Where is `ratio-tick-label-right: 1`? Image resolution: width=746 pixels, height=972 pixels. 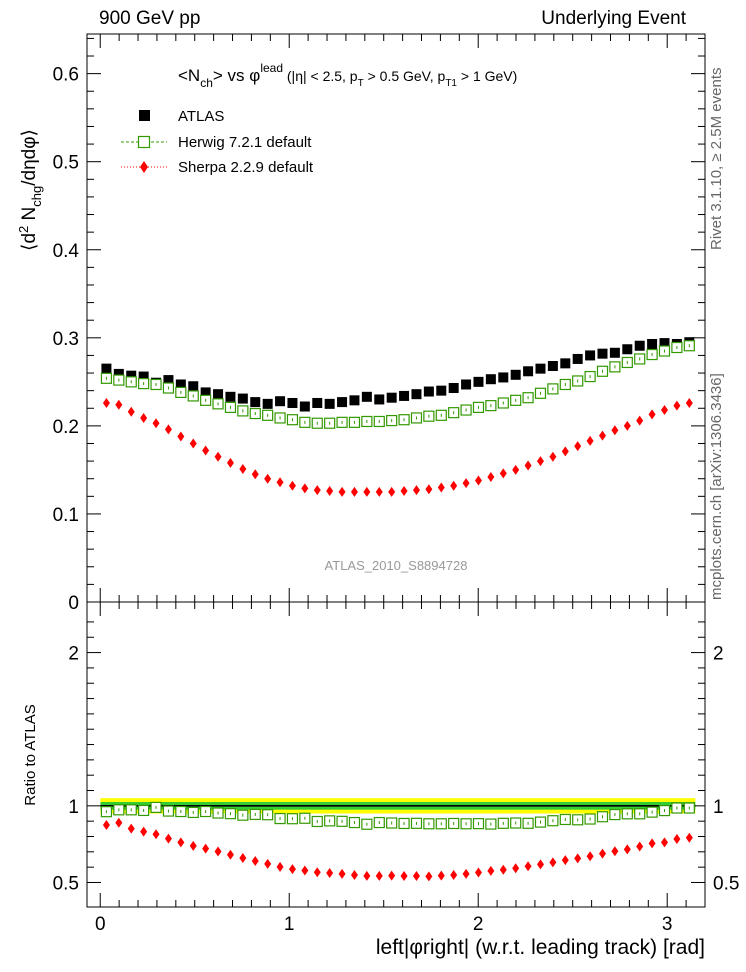
ratio-tick-label-right: 1 is located at coordinates (718, 807).